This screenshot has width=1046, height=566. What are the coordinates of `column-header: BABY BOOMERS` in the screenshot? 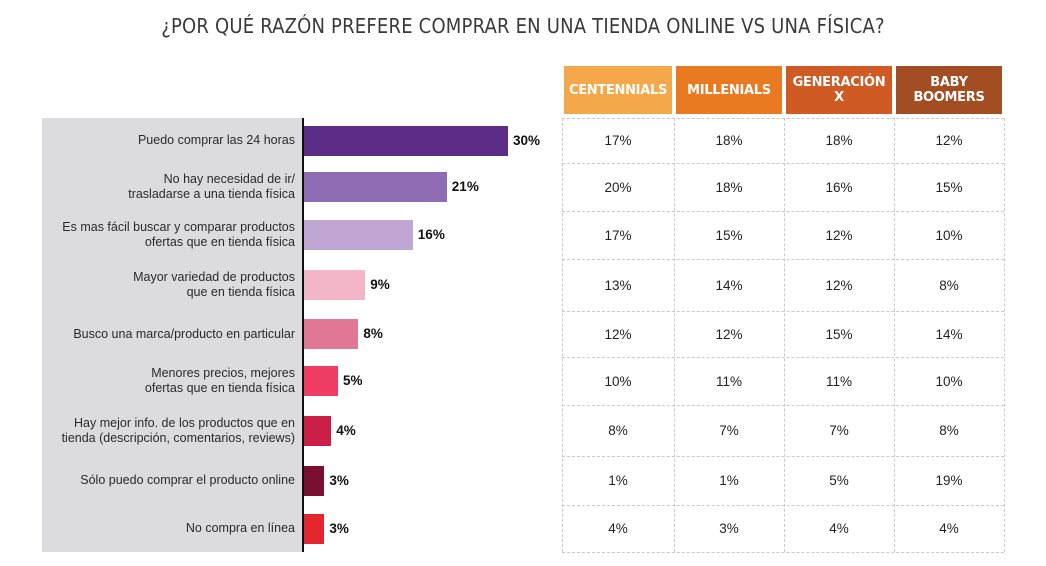 It's located at (949, 90).